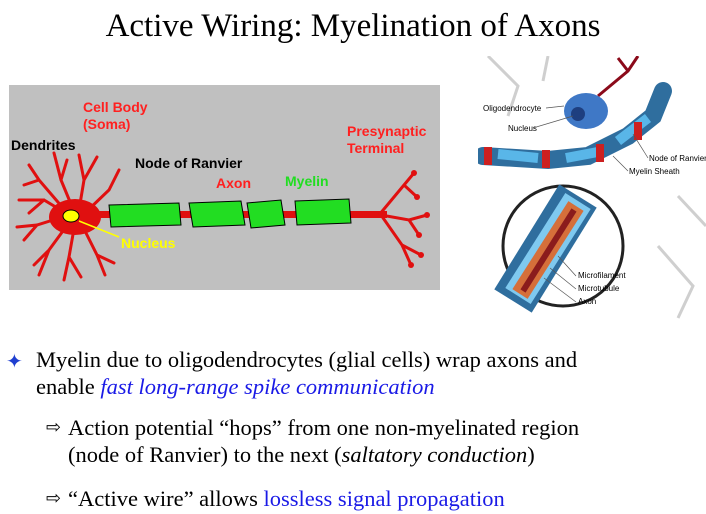  What do you see at coordinates (563, 145) in the screenshot?
I see `nodes` at bounding box center [563, 145].